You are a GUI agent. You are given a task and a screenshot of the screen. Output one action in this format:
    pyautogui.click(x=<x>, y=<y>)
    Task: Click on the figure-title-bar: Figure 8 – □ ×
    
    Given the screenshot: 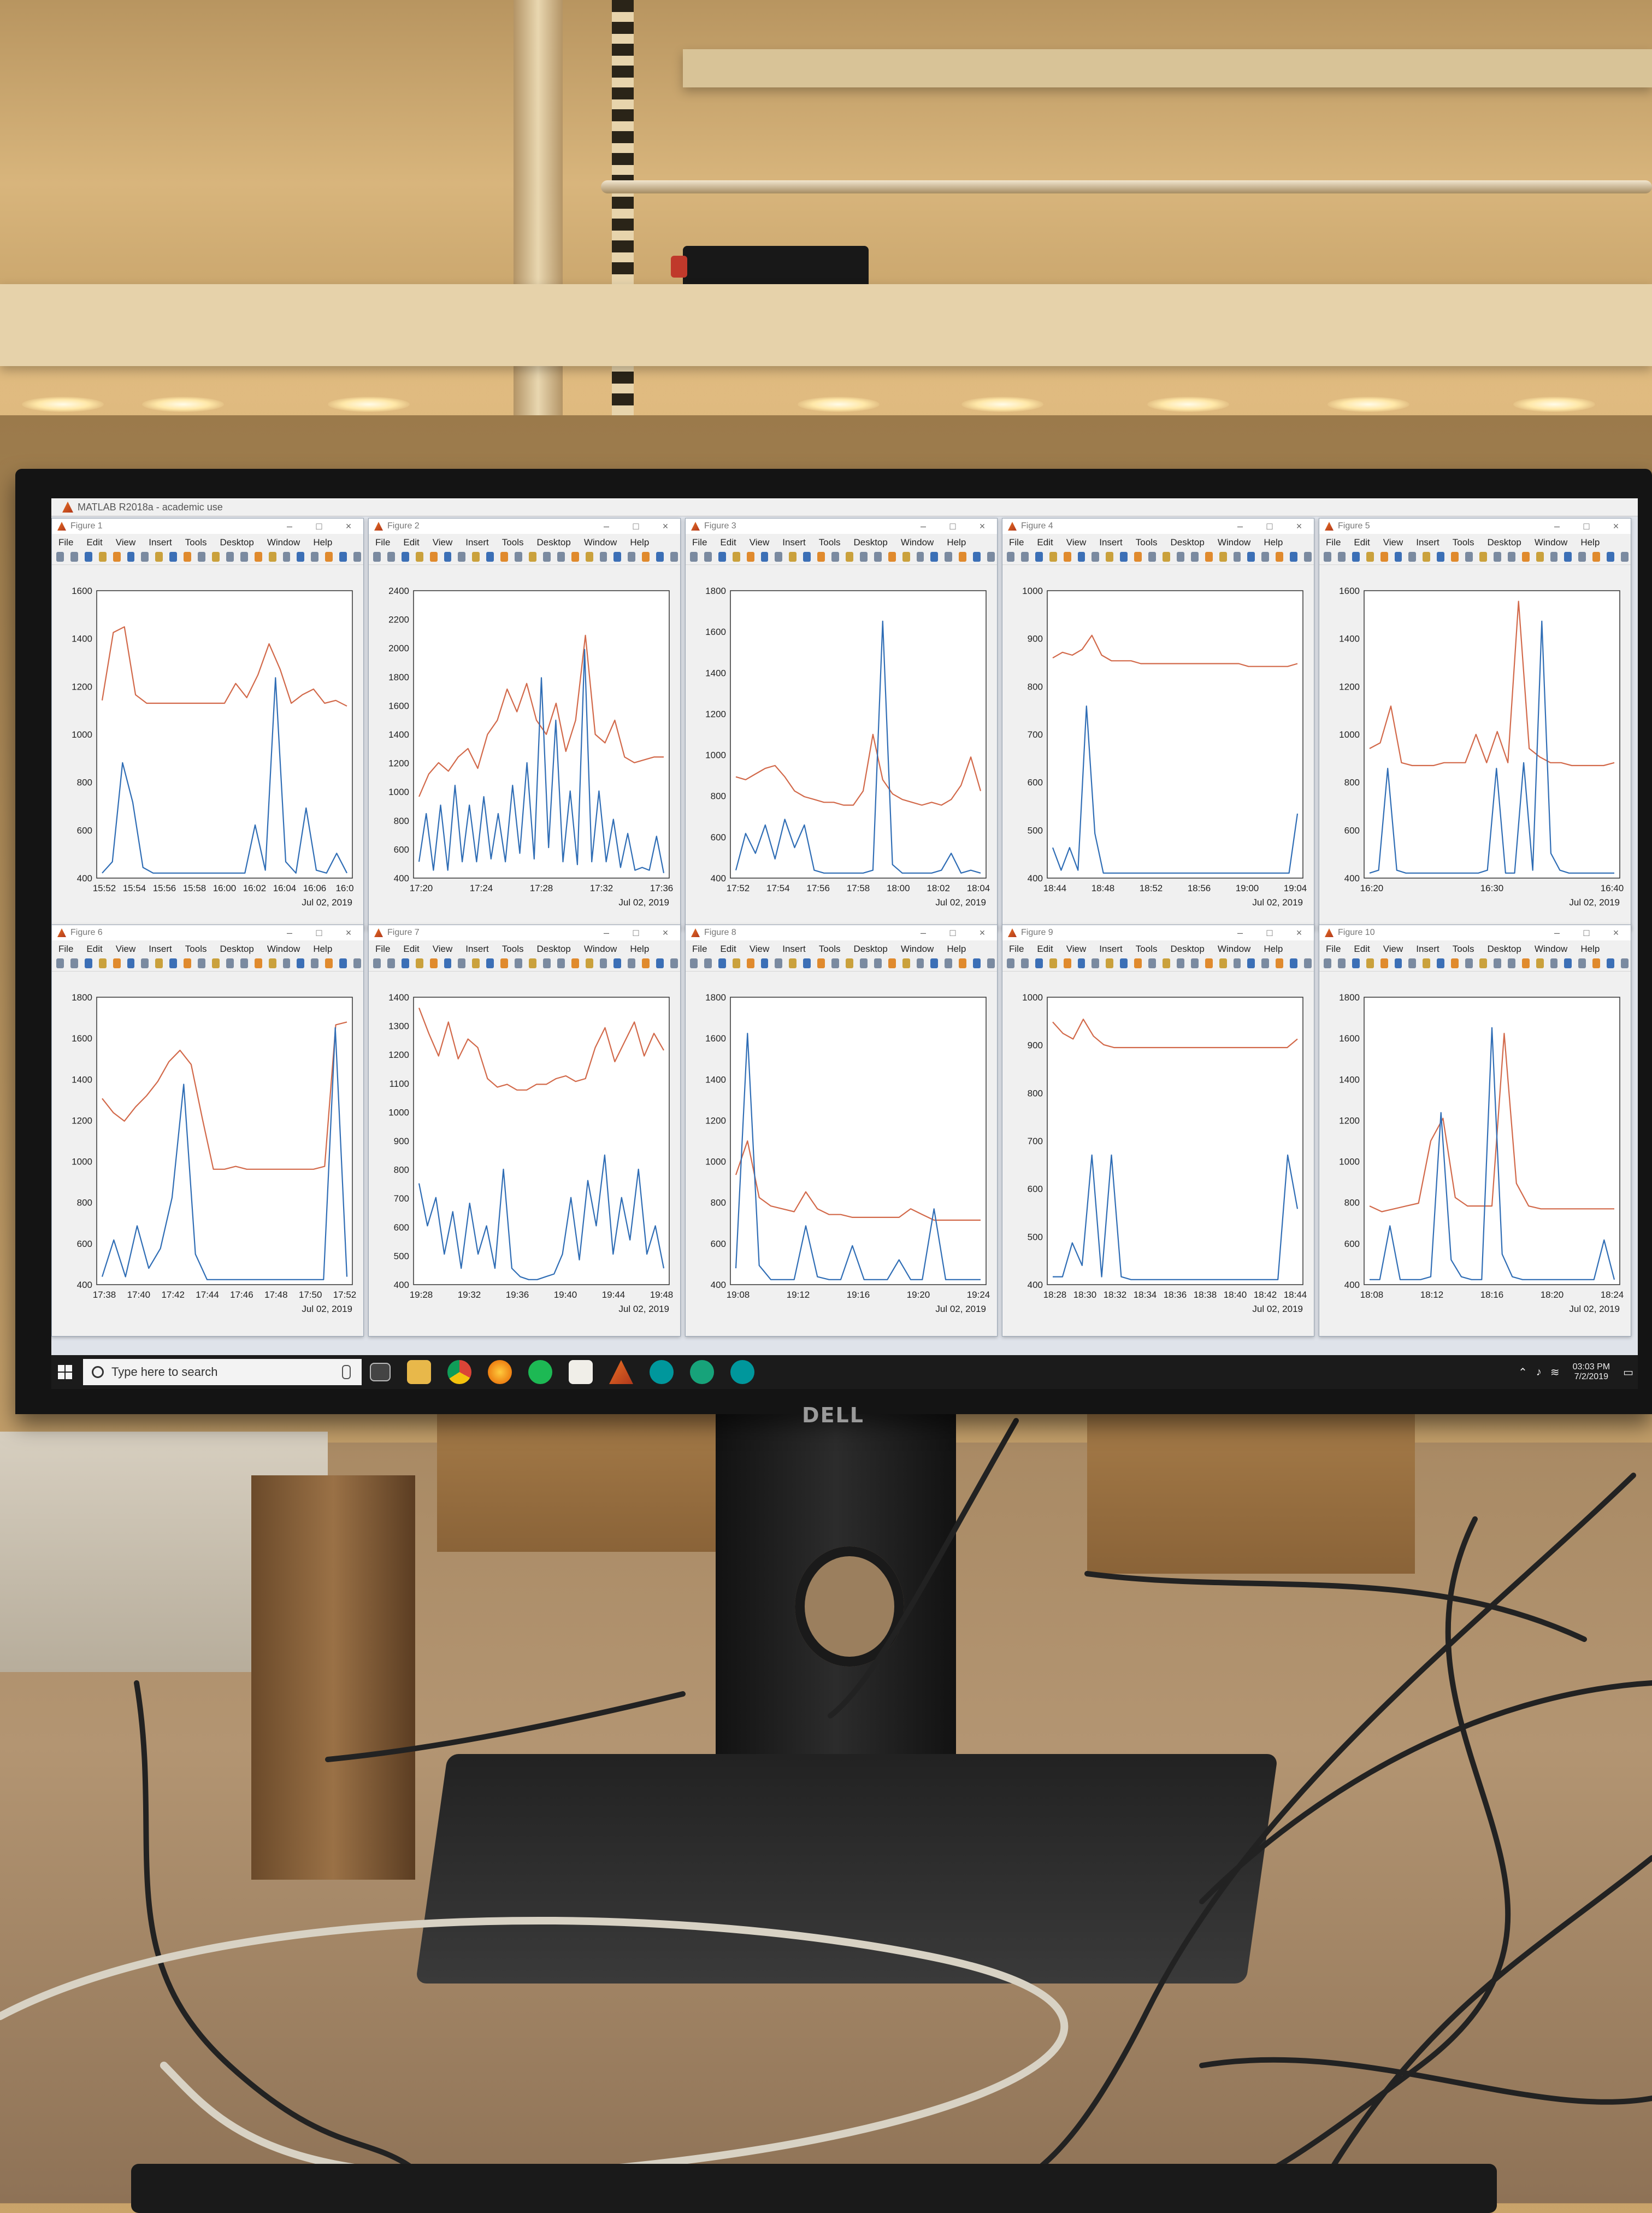 What is the action you would take?
    pyautogui.click(x=841, y=932)
    